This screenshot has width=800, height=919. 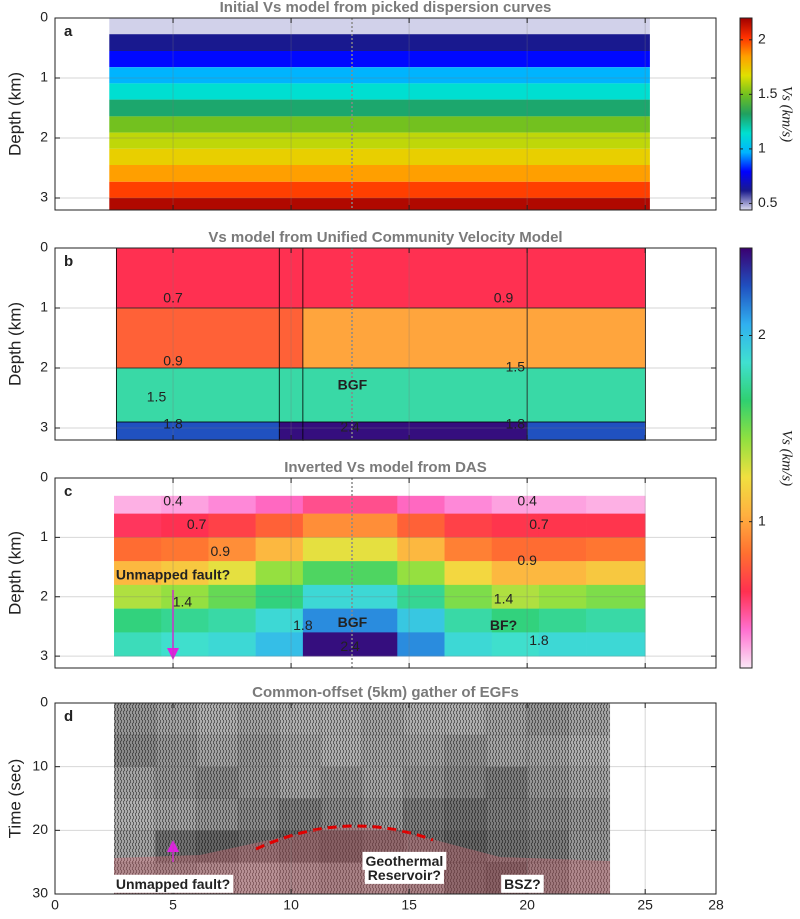 I want to click on x-tick-label: 25, so click(x=645, y=905).